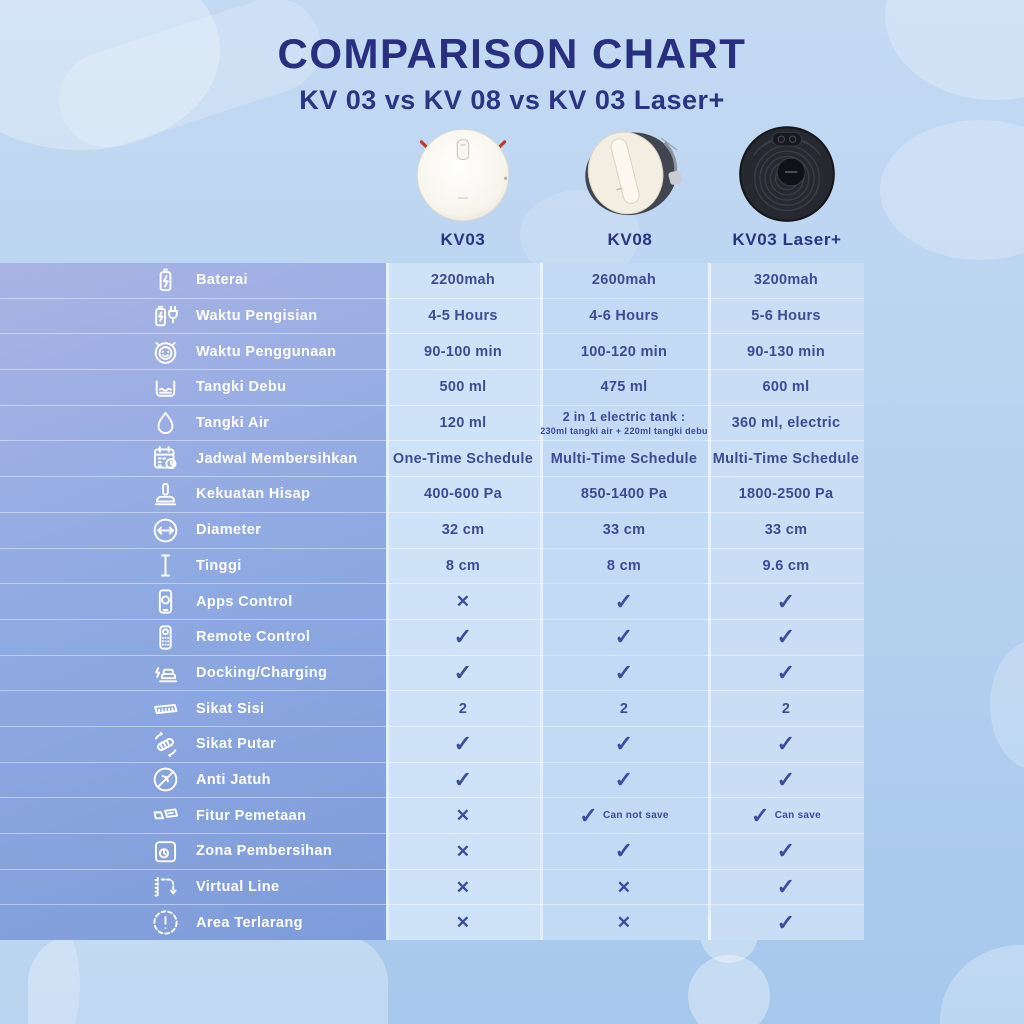 Image resolution: width=1024 pixels, height=1024 pixels. I want to click on table-row: Zona Pembersihan ✕ ✓ ✓, so click(432, 852).